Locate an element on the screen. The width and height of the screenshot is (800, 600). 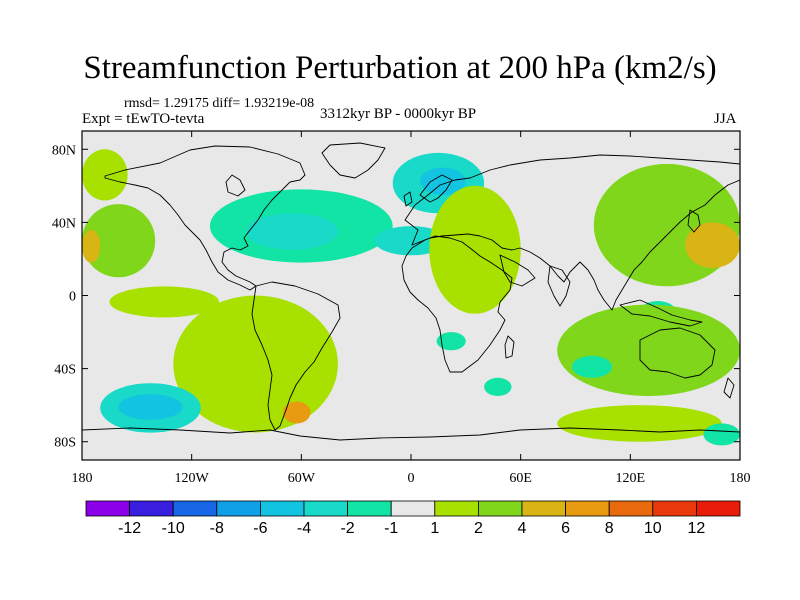
x-tick-label: 120E is located at coordinates (631, 478).